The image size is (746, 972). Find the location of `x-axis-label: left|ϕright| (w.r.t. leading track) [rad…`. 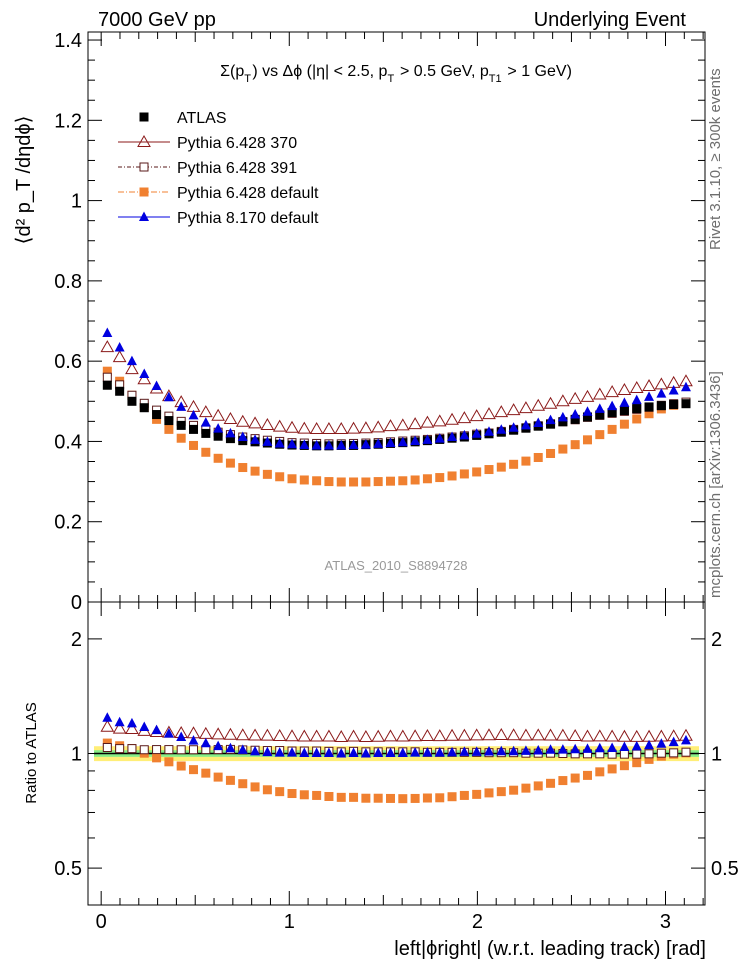

x-axis-label: left|ϕright| (w.r.t. leading track) [rad… is located at coordinates (550, 949).